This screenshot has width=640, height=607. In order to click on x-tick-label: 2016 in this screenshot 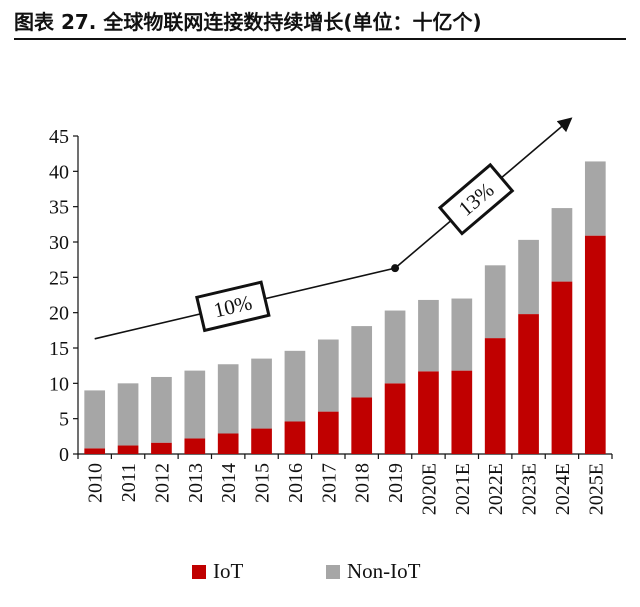, I will do `click(296, 483)`.